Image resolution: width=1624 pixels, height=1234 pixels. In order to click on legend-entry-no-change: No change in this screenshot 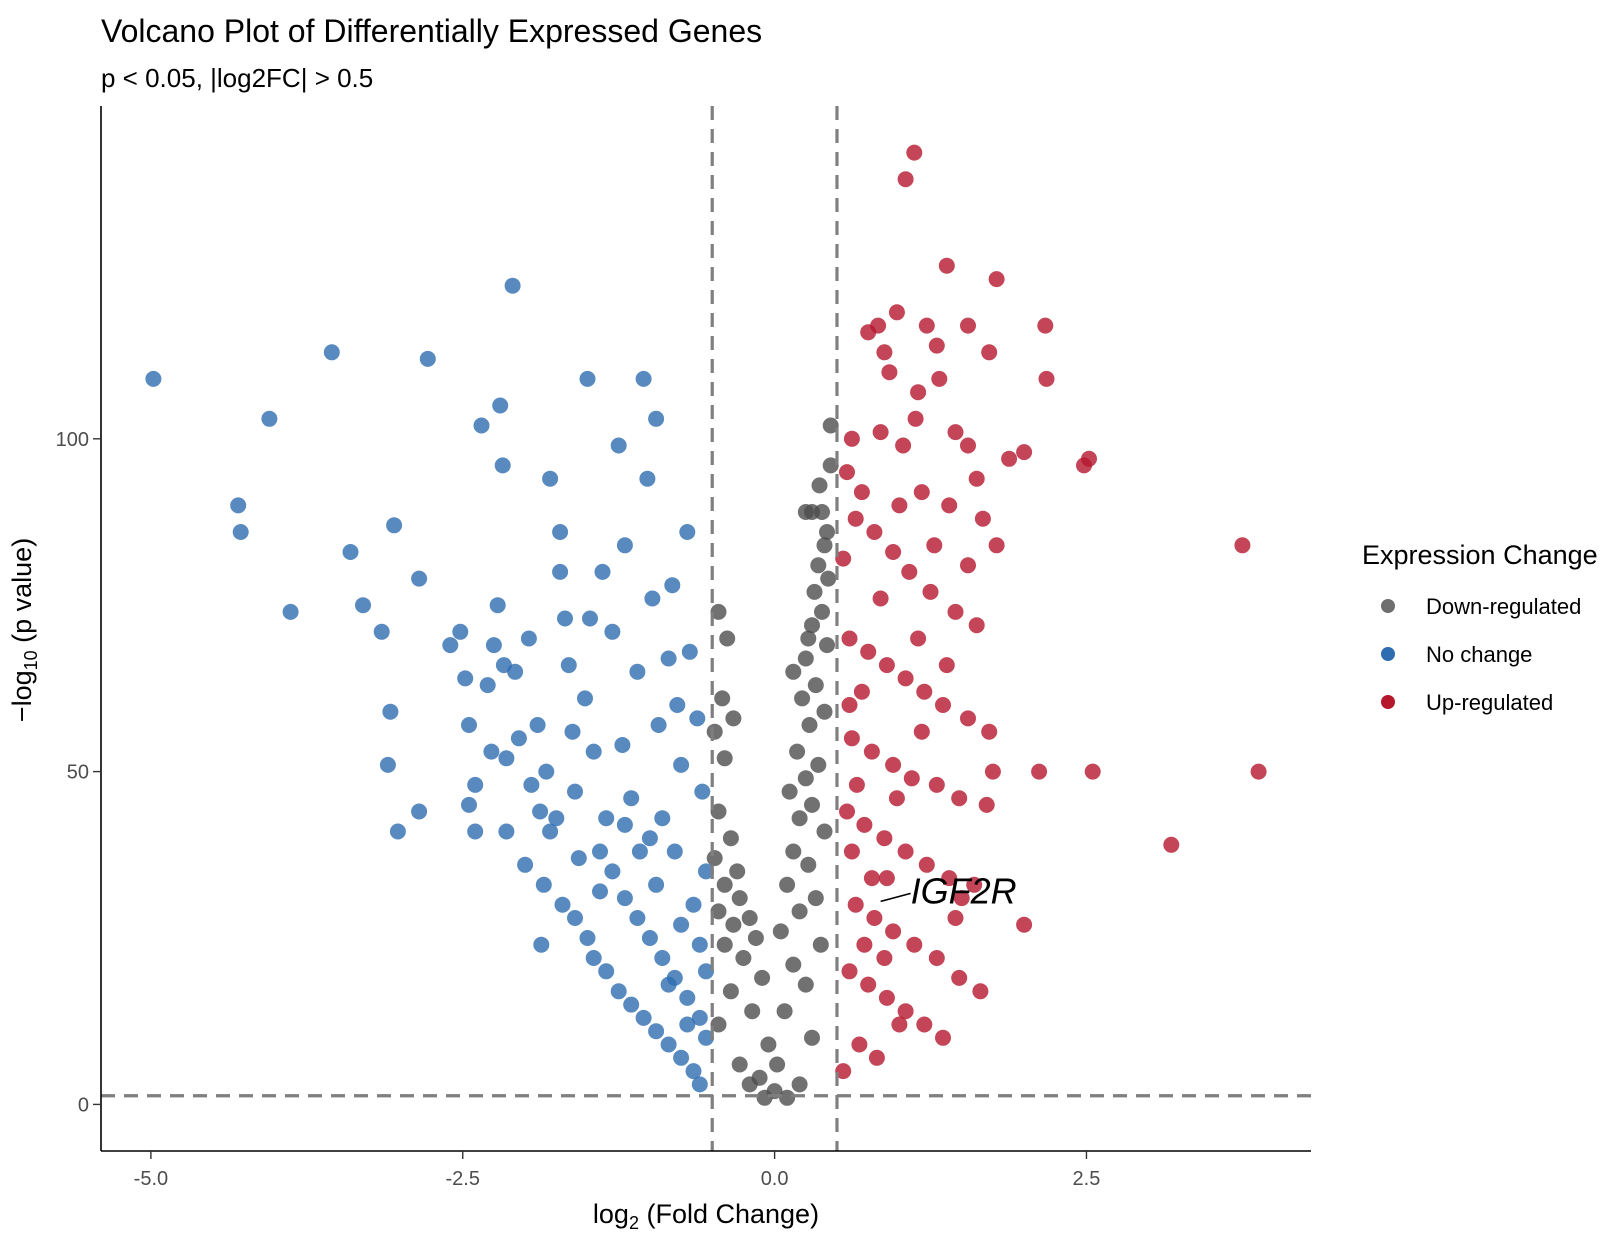, I will do `click(1456, 654)`.